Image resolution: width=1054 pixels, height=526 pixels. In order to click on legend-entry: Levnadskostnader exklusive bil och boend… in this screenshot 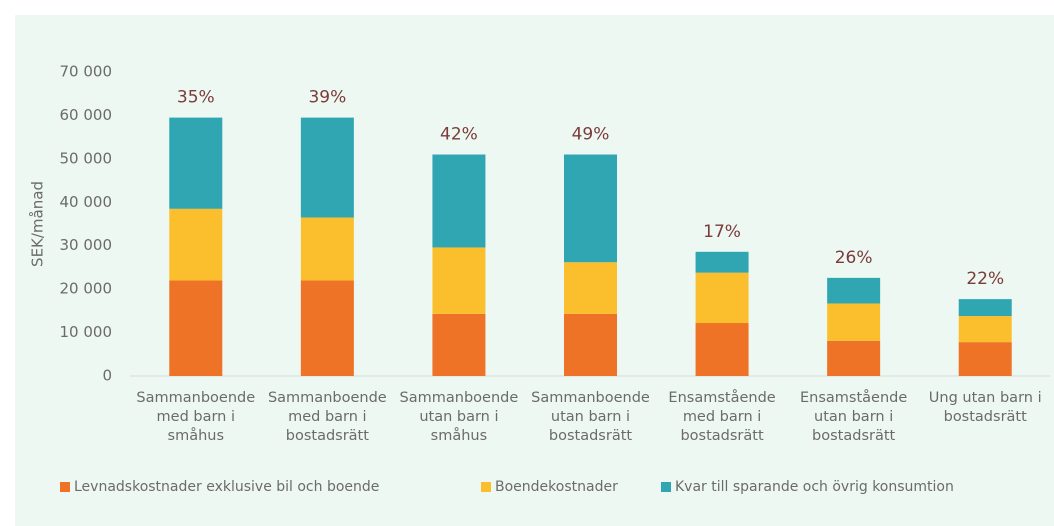, I will do `click(219, 487)`.